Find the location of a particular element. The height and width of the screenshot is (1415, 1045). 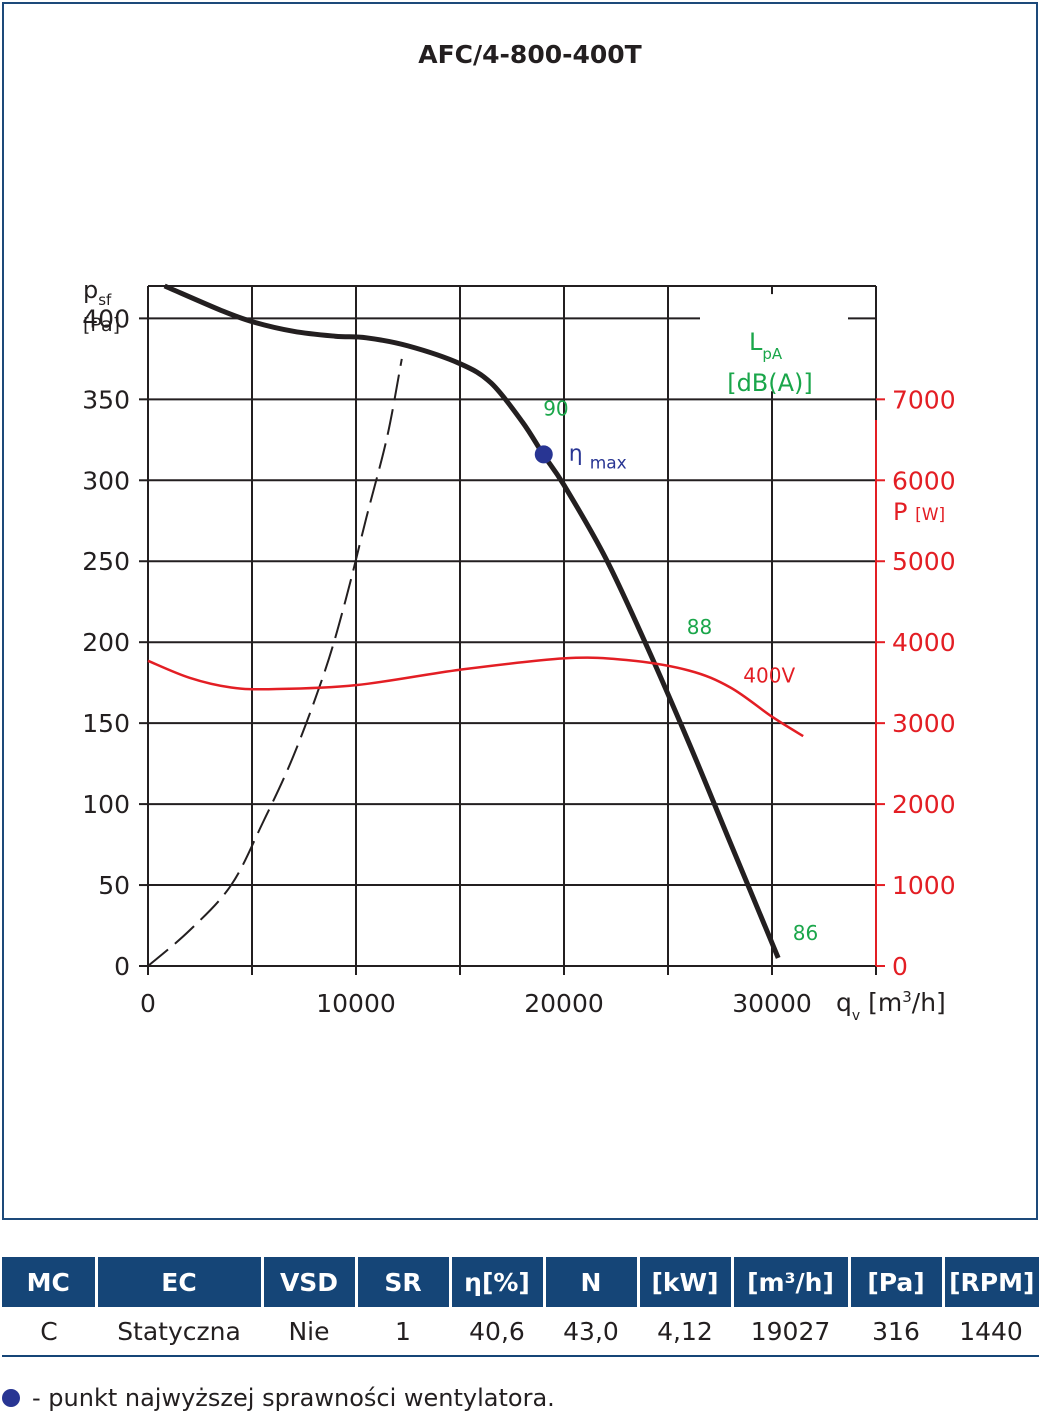

y-tick-label: 150 is located at coordinates (106, 723).